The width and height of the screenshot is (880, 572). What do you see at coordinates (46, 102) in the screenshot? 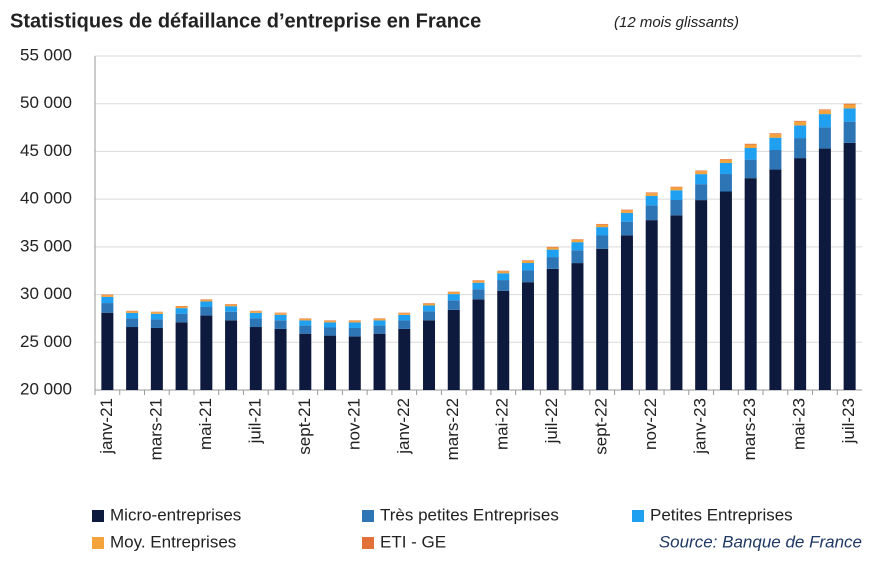
I see `y-tick-label: 50 000` at bounding box center [46, 102].